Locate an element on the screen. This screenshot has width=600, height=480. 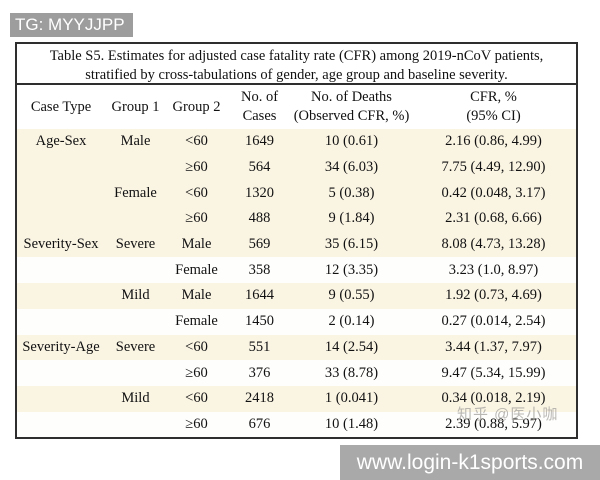
table-cell-cases: 1320 is located at coordinates (259, 192).